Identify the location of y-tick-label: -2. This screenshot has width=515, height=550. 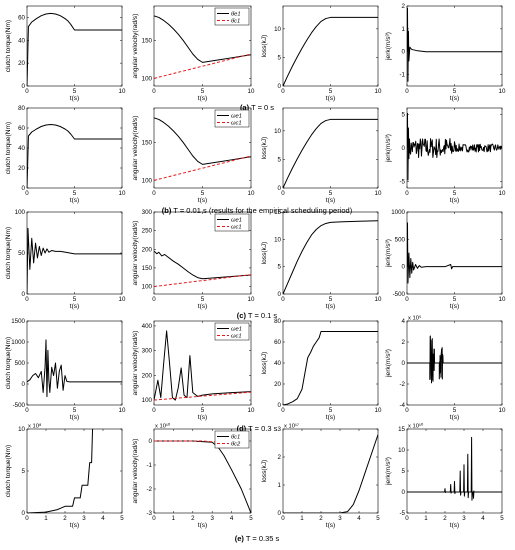
(402, 384).